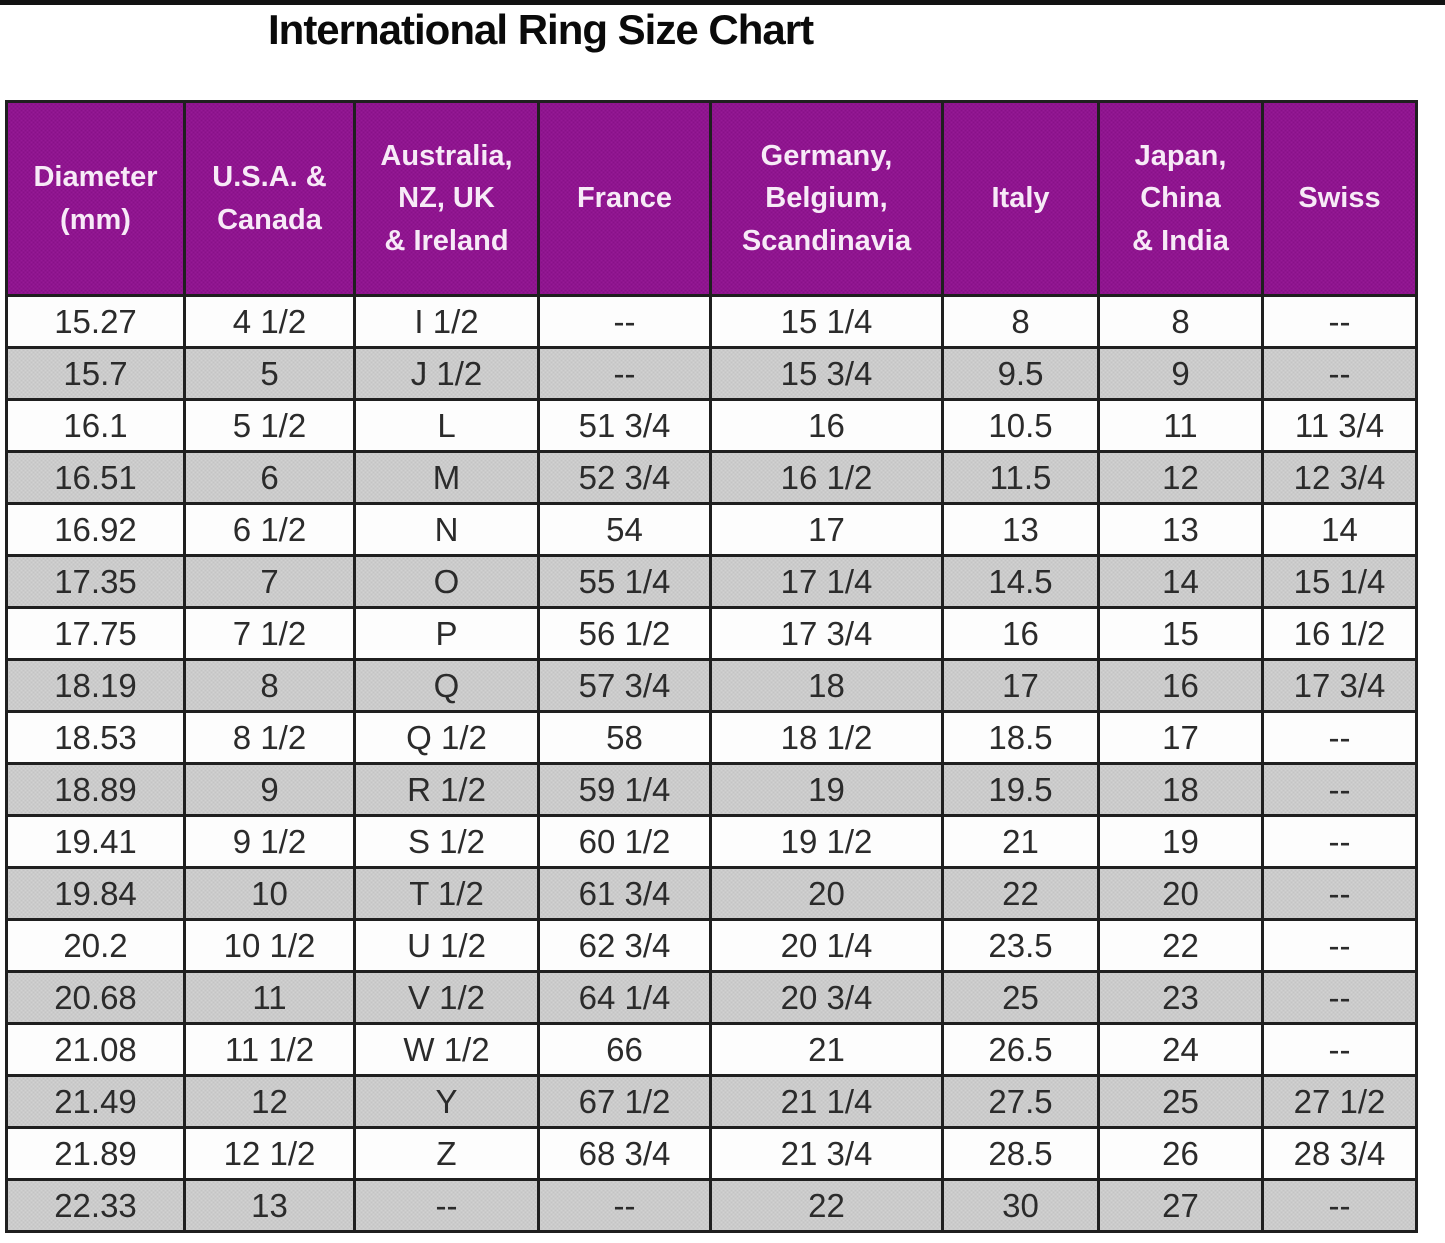  I want to click on cell-italy: 25, so click(1020, 997).